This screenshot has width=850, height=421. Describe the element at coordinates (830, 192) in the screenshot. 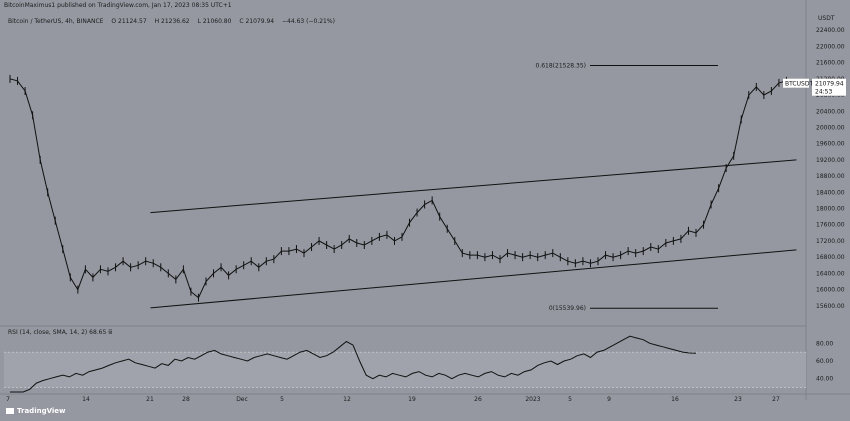

I see `price-tick-label: 18400.00` at that location.